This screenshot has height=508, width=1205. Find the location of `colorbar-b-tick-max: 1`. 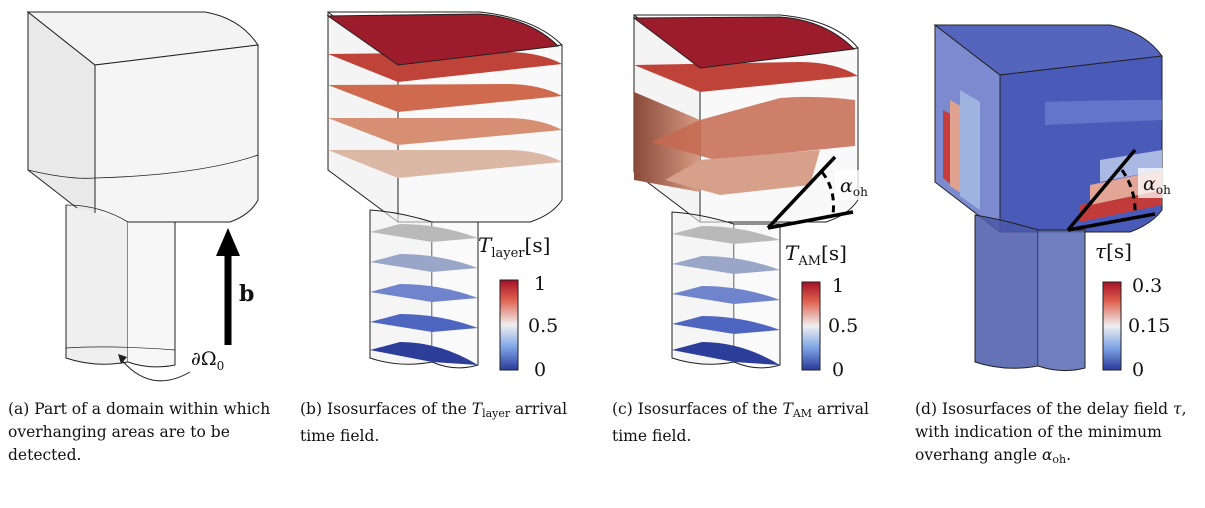

colorbar-b-tick-max: 1 is located at coordinates (540, 284).